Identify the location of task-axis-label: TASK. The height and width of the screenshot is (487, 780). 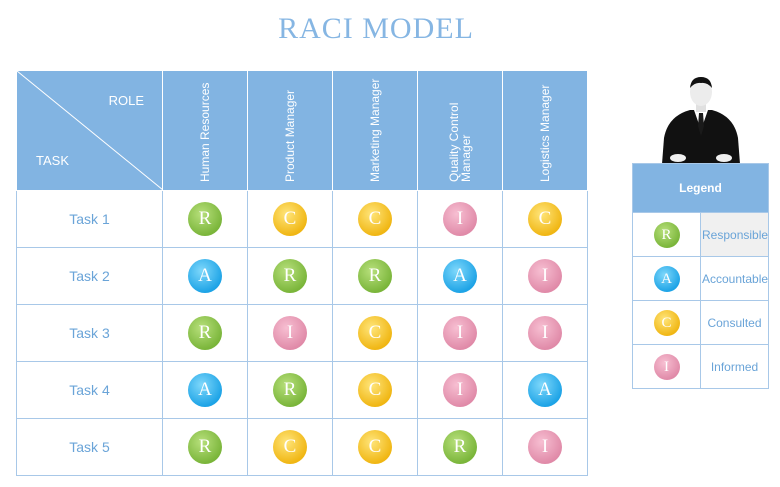
(52, 160).